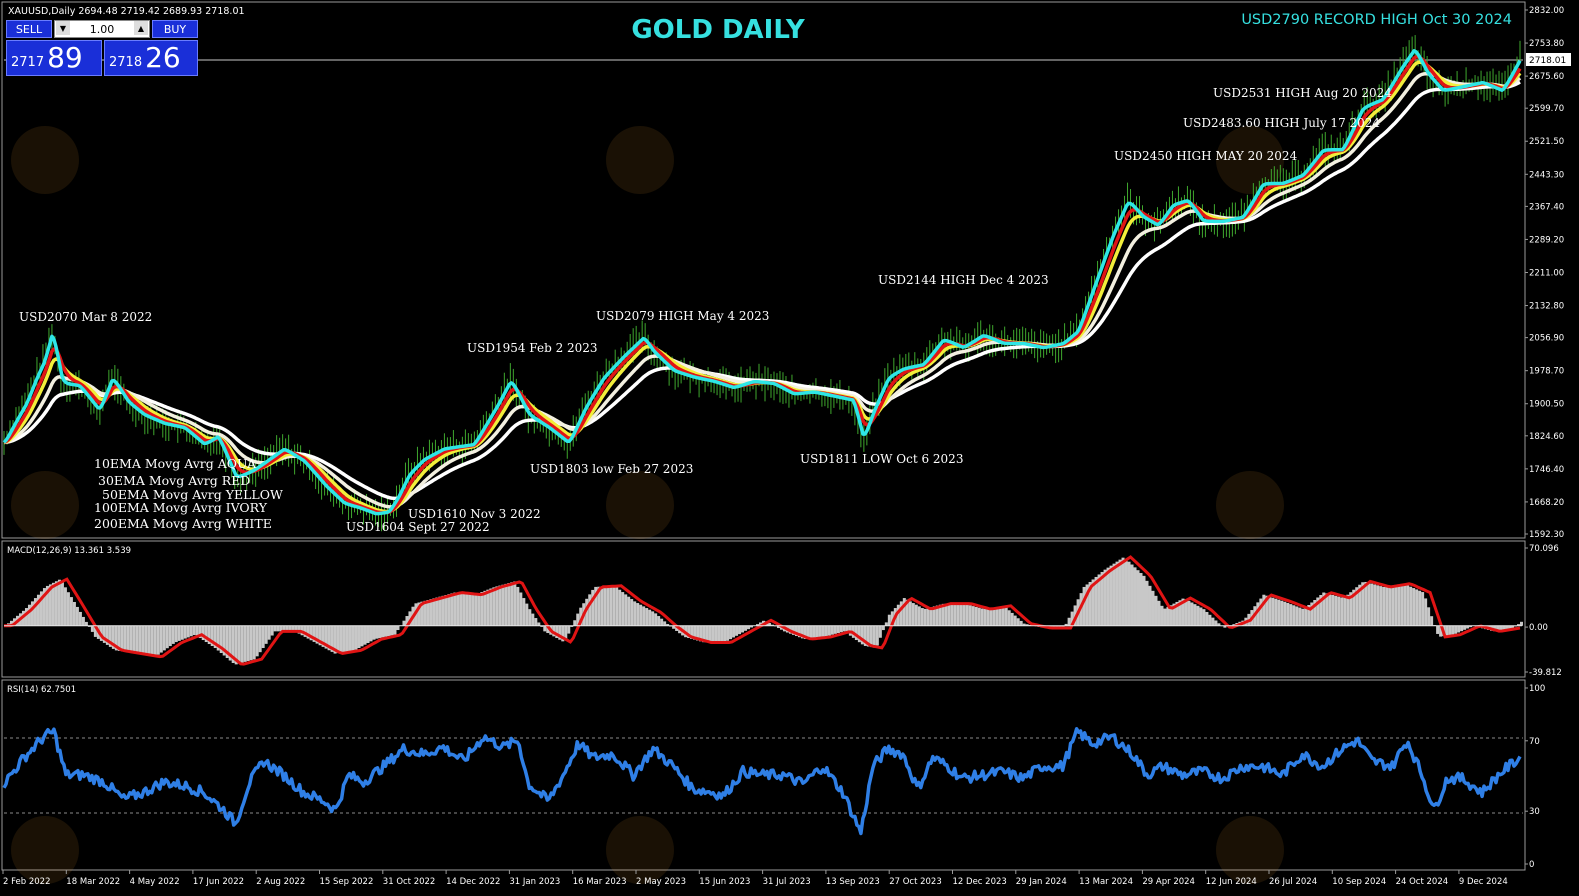  Describe the element at coordinates (28, 62) in the screenshot. I see `sell-price-prefix: 2717` at that location.